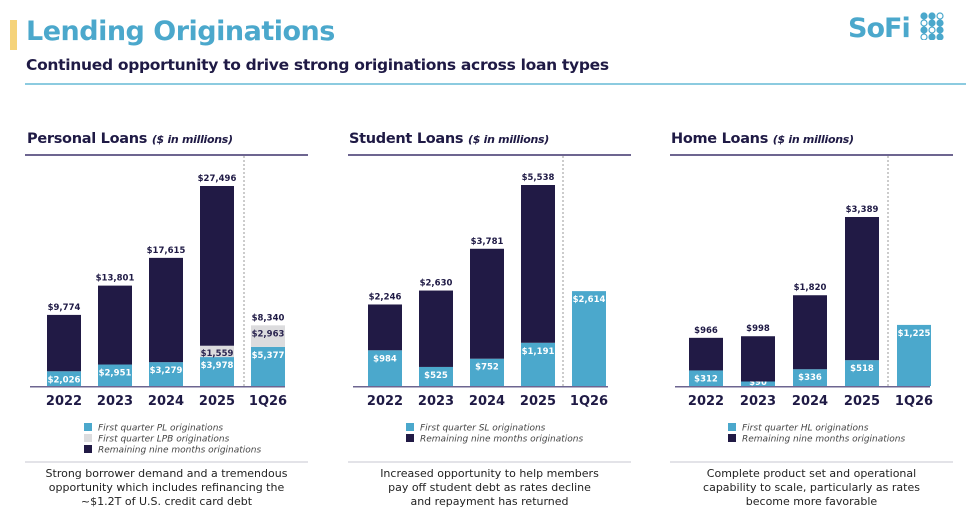 The width and height of the screenshot is (966, 514). I want to click on segment-label: $90, so click(758, 383).